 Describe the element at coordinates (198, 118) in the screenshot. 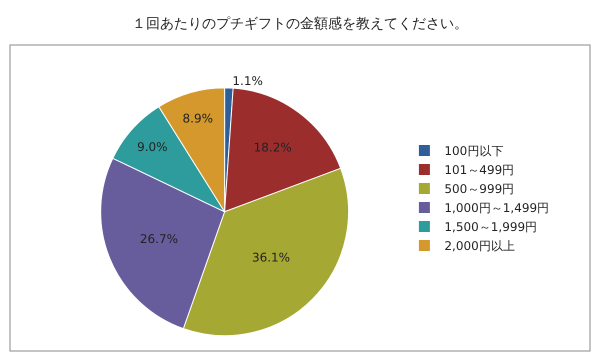

I see `data-label: 8.9%` at that location.